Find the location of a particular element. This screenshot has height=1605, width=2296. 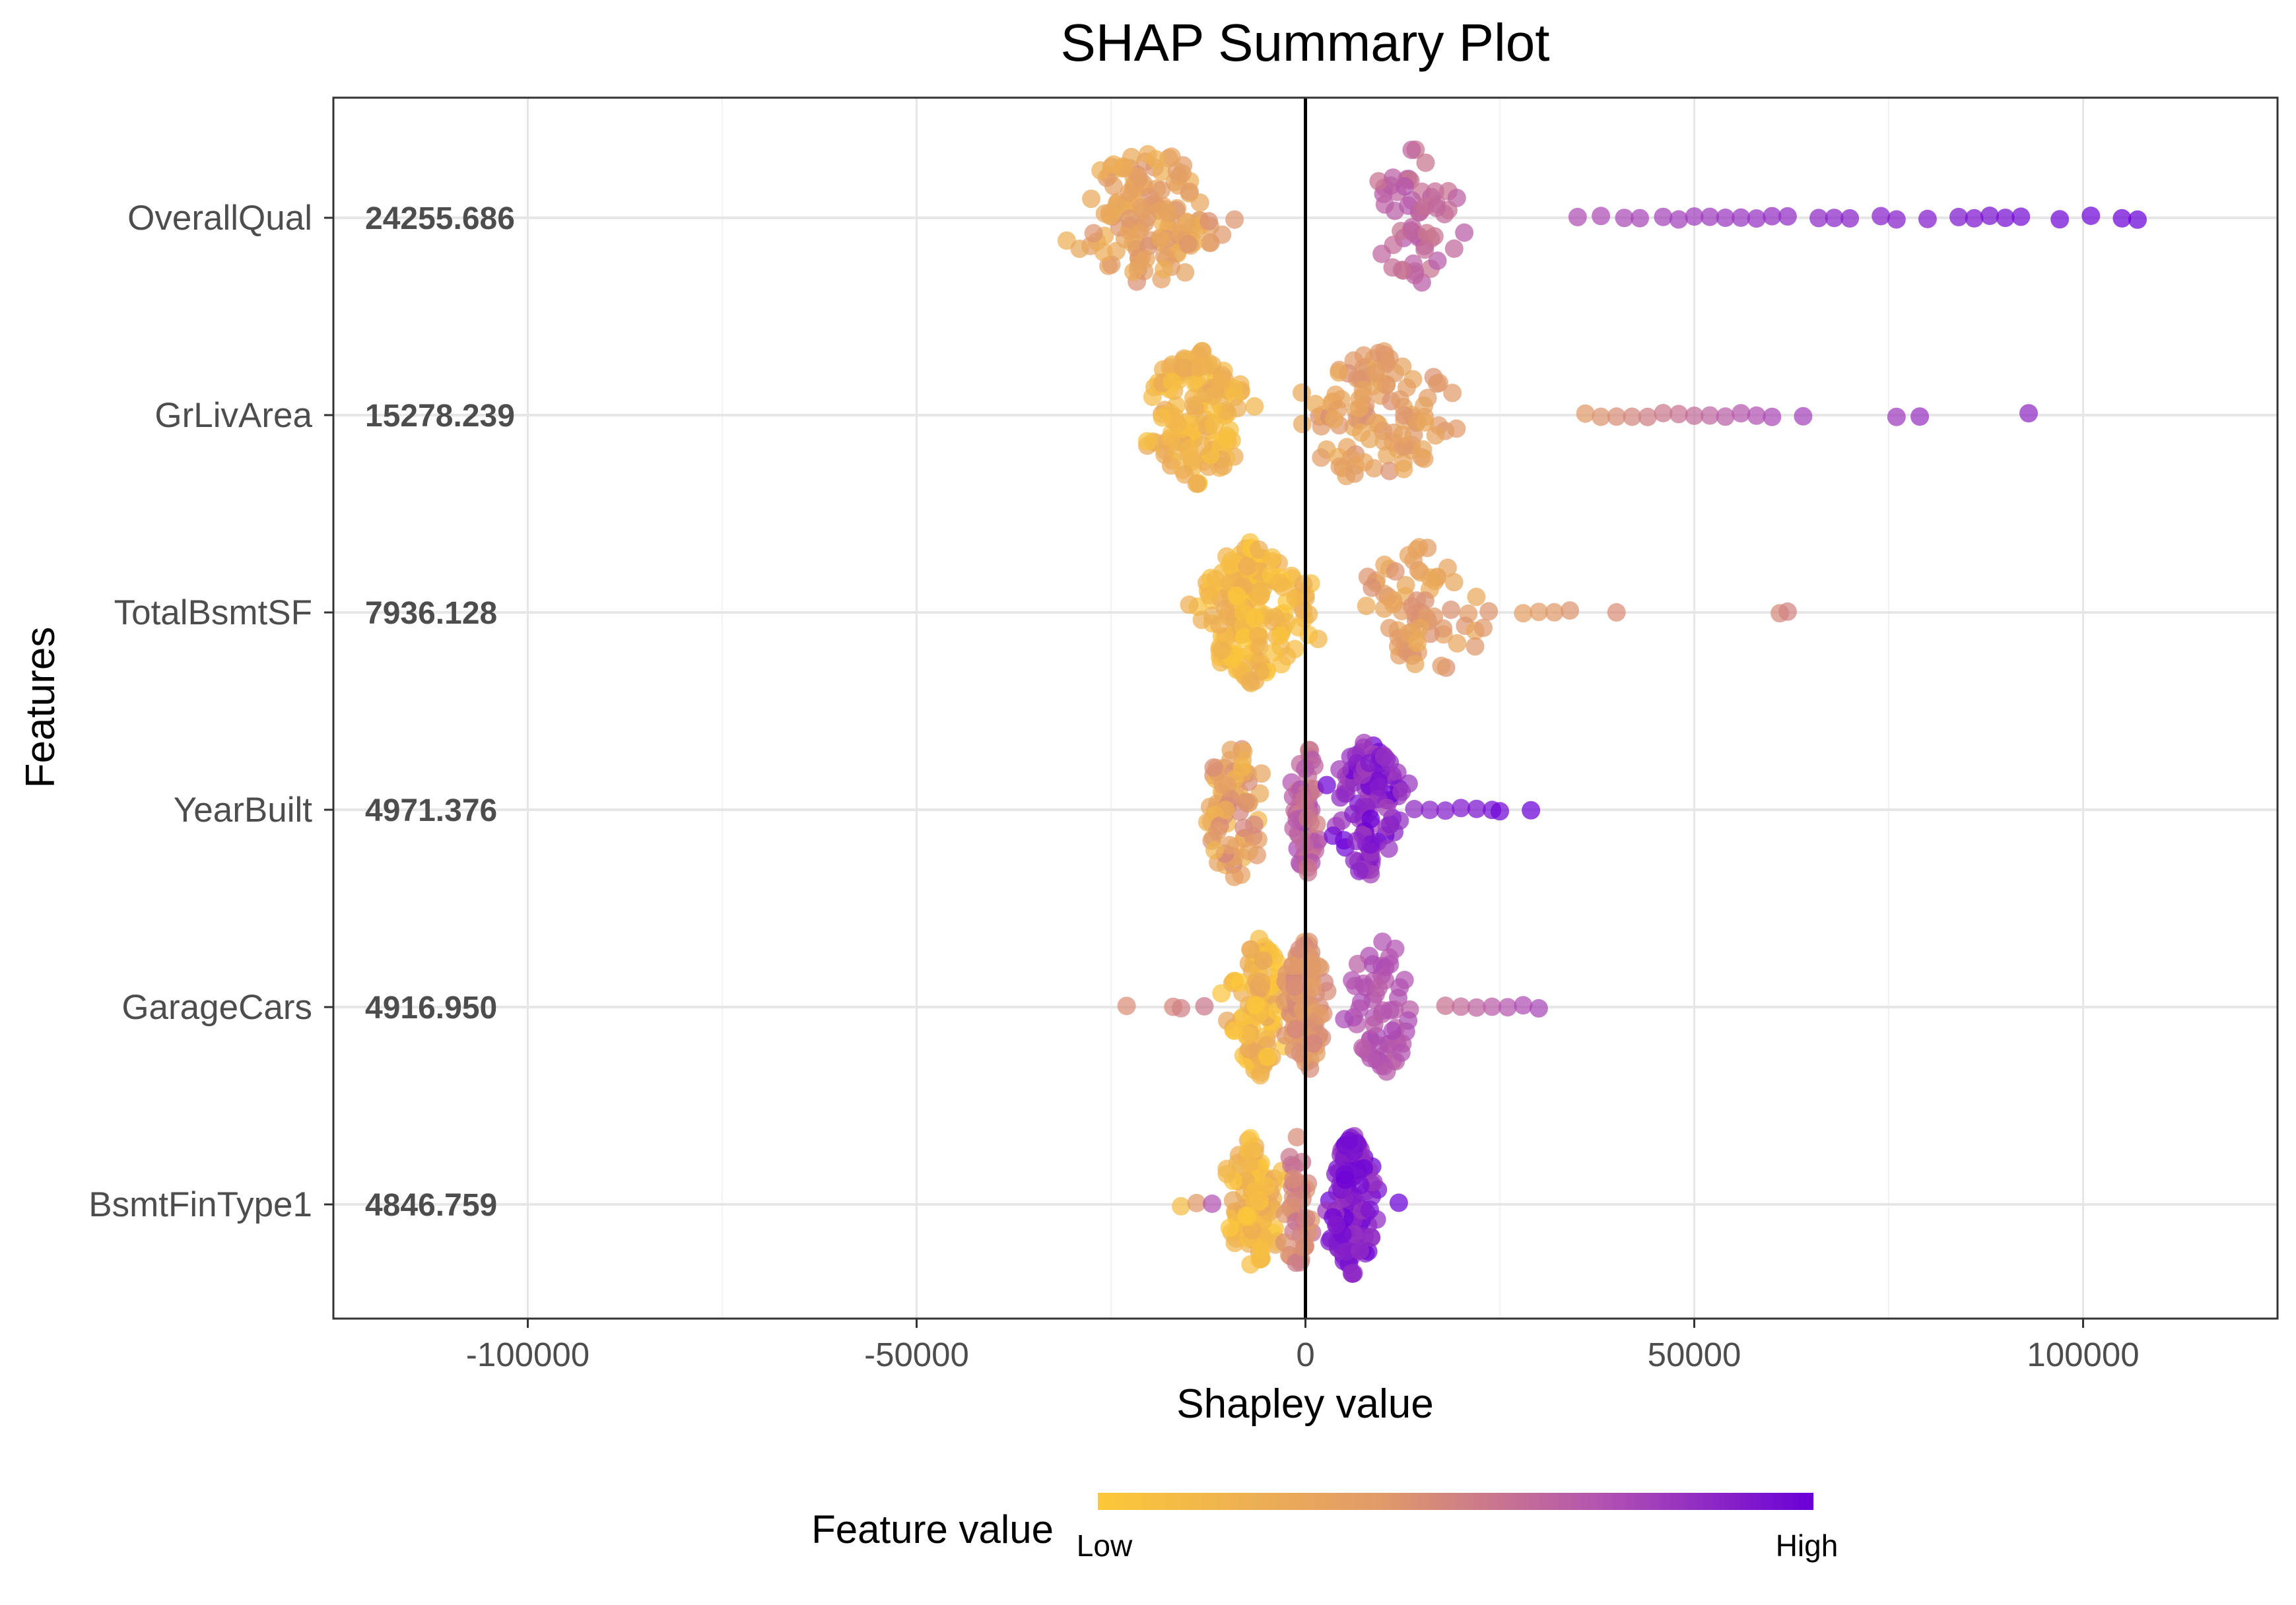

x-tick-label: 0 is located at coordinates (1305, 1354).